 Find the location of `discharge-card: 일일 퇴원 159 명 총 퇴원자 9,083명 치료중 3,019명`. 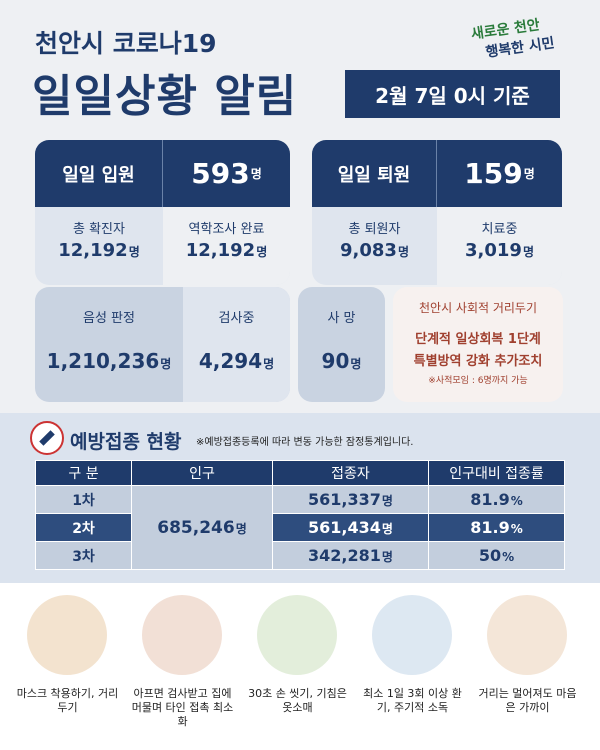

discharge-card: 일일 퇴원 159 명 총 퇴원자 9,083명 치료중 3,019명 is located at coordinates (437, 212).